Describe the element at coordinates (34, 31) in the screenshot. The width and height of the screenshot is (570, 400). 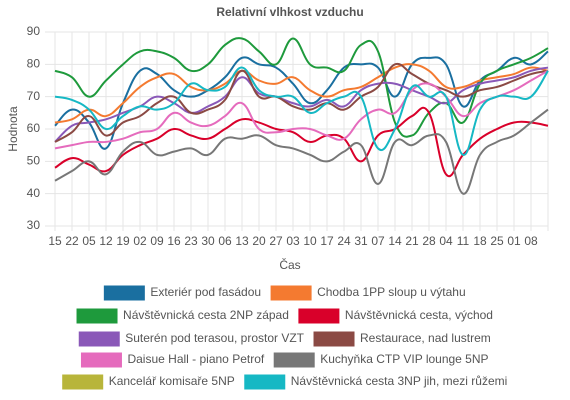
I see `y-tick-label: 90` at that location.